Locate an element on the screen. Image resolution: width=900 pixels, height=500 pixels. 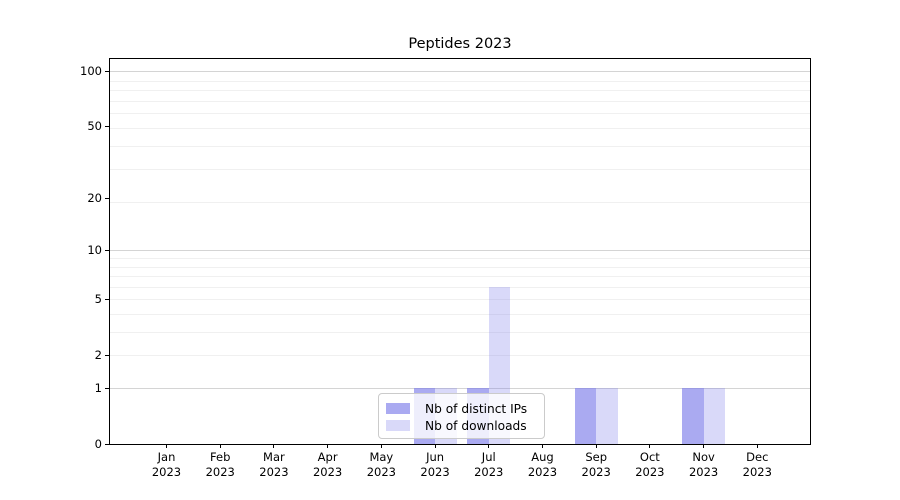
x-tick-label-oct: Oct 2023 is located at coordinates (650, 465).